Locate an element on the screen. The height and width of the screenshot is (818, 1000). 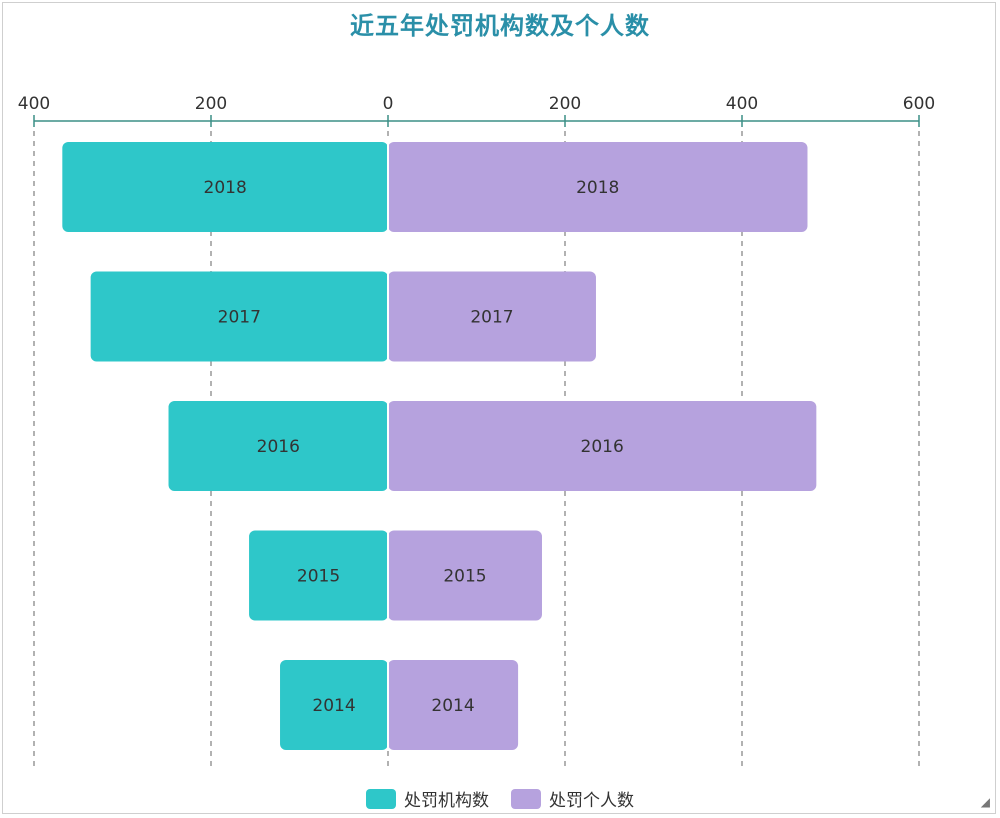
bar-label-individuals-2017: 2017 is located at coordinates (491, 318).